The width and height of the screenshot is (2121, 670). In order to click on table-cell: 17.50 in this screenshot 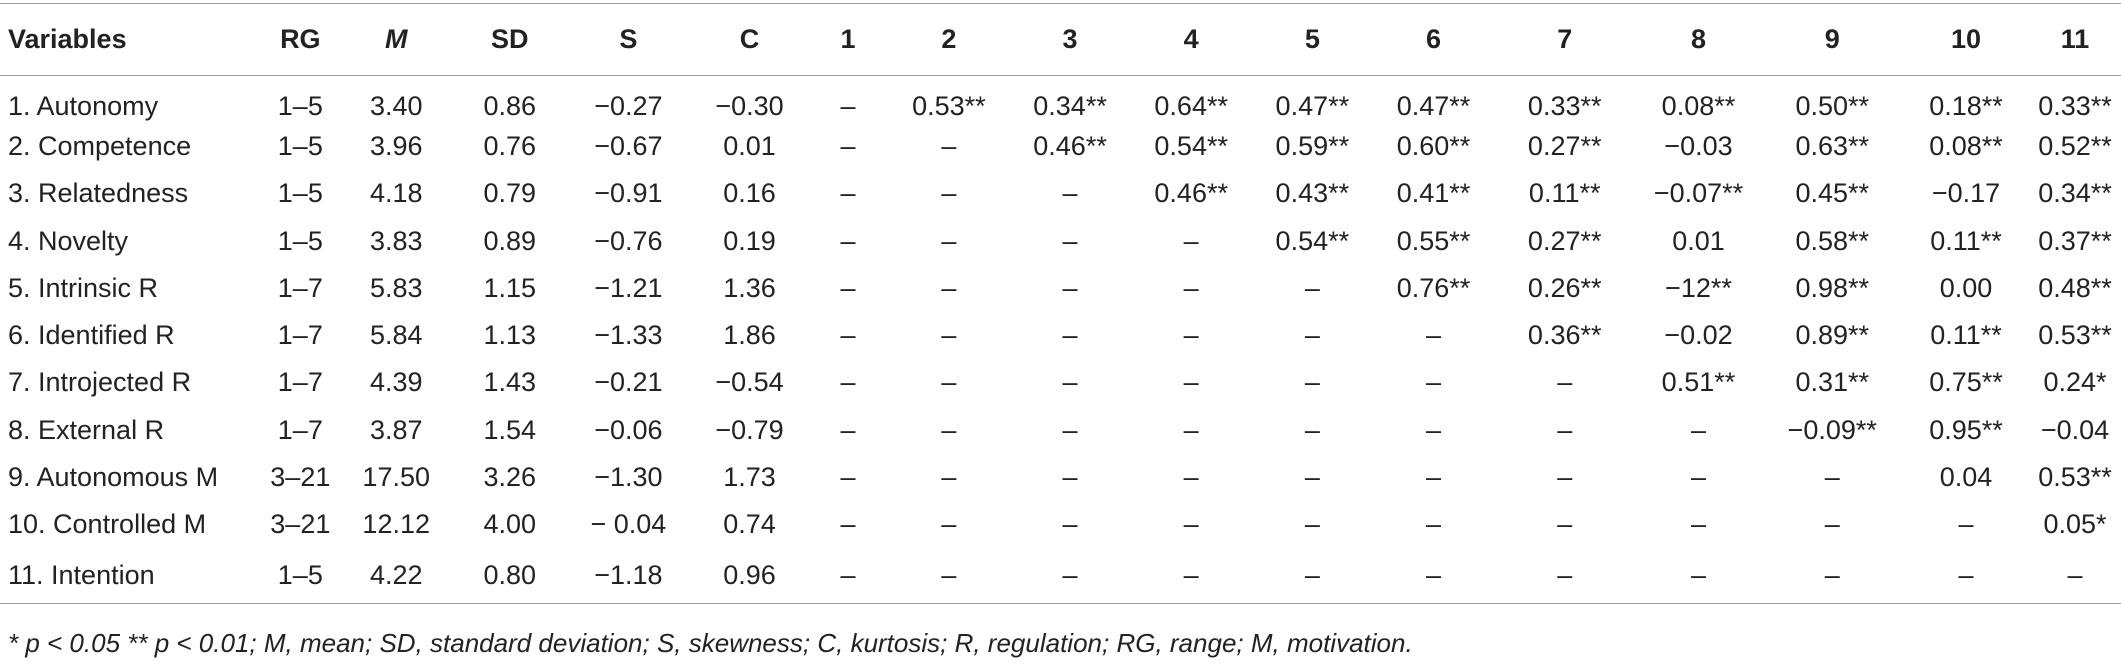, I will do `click(396, 477)`.